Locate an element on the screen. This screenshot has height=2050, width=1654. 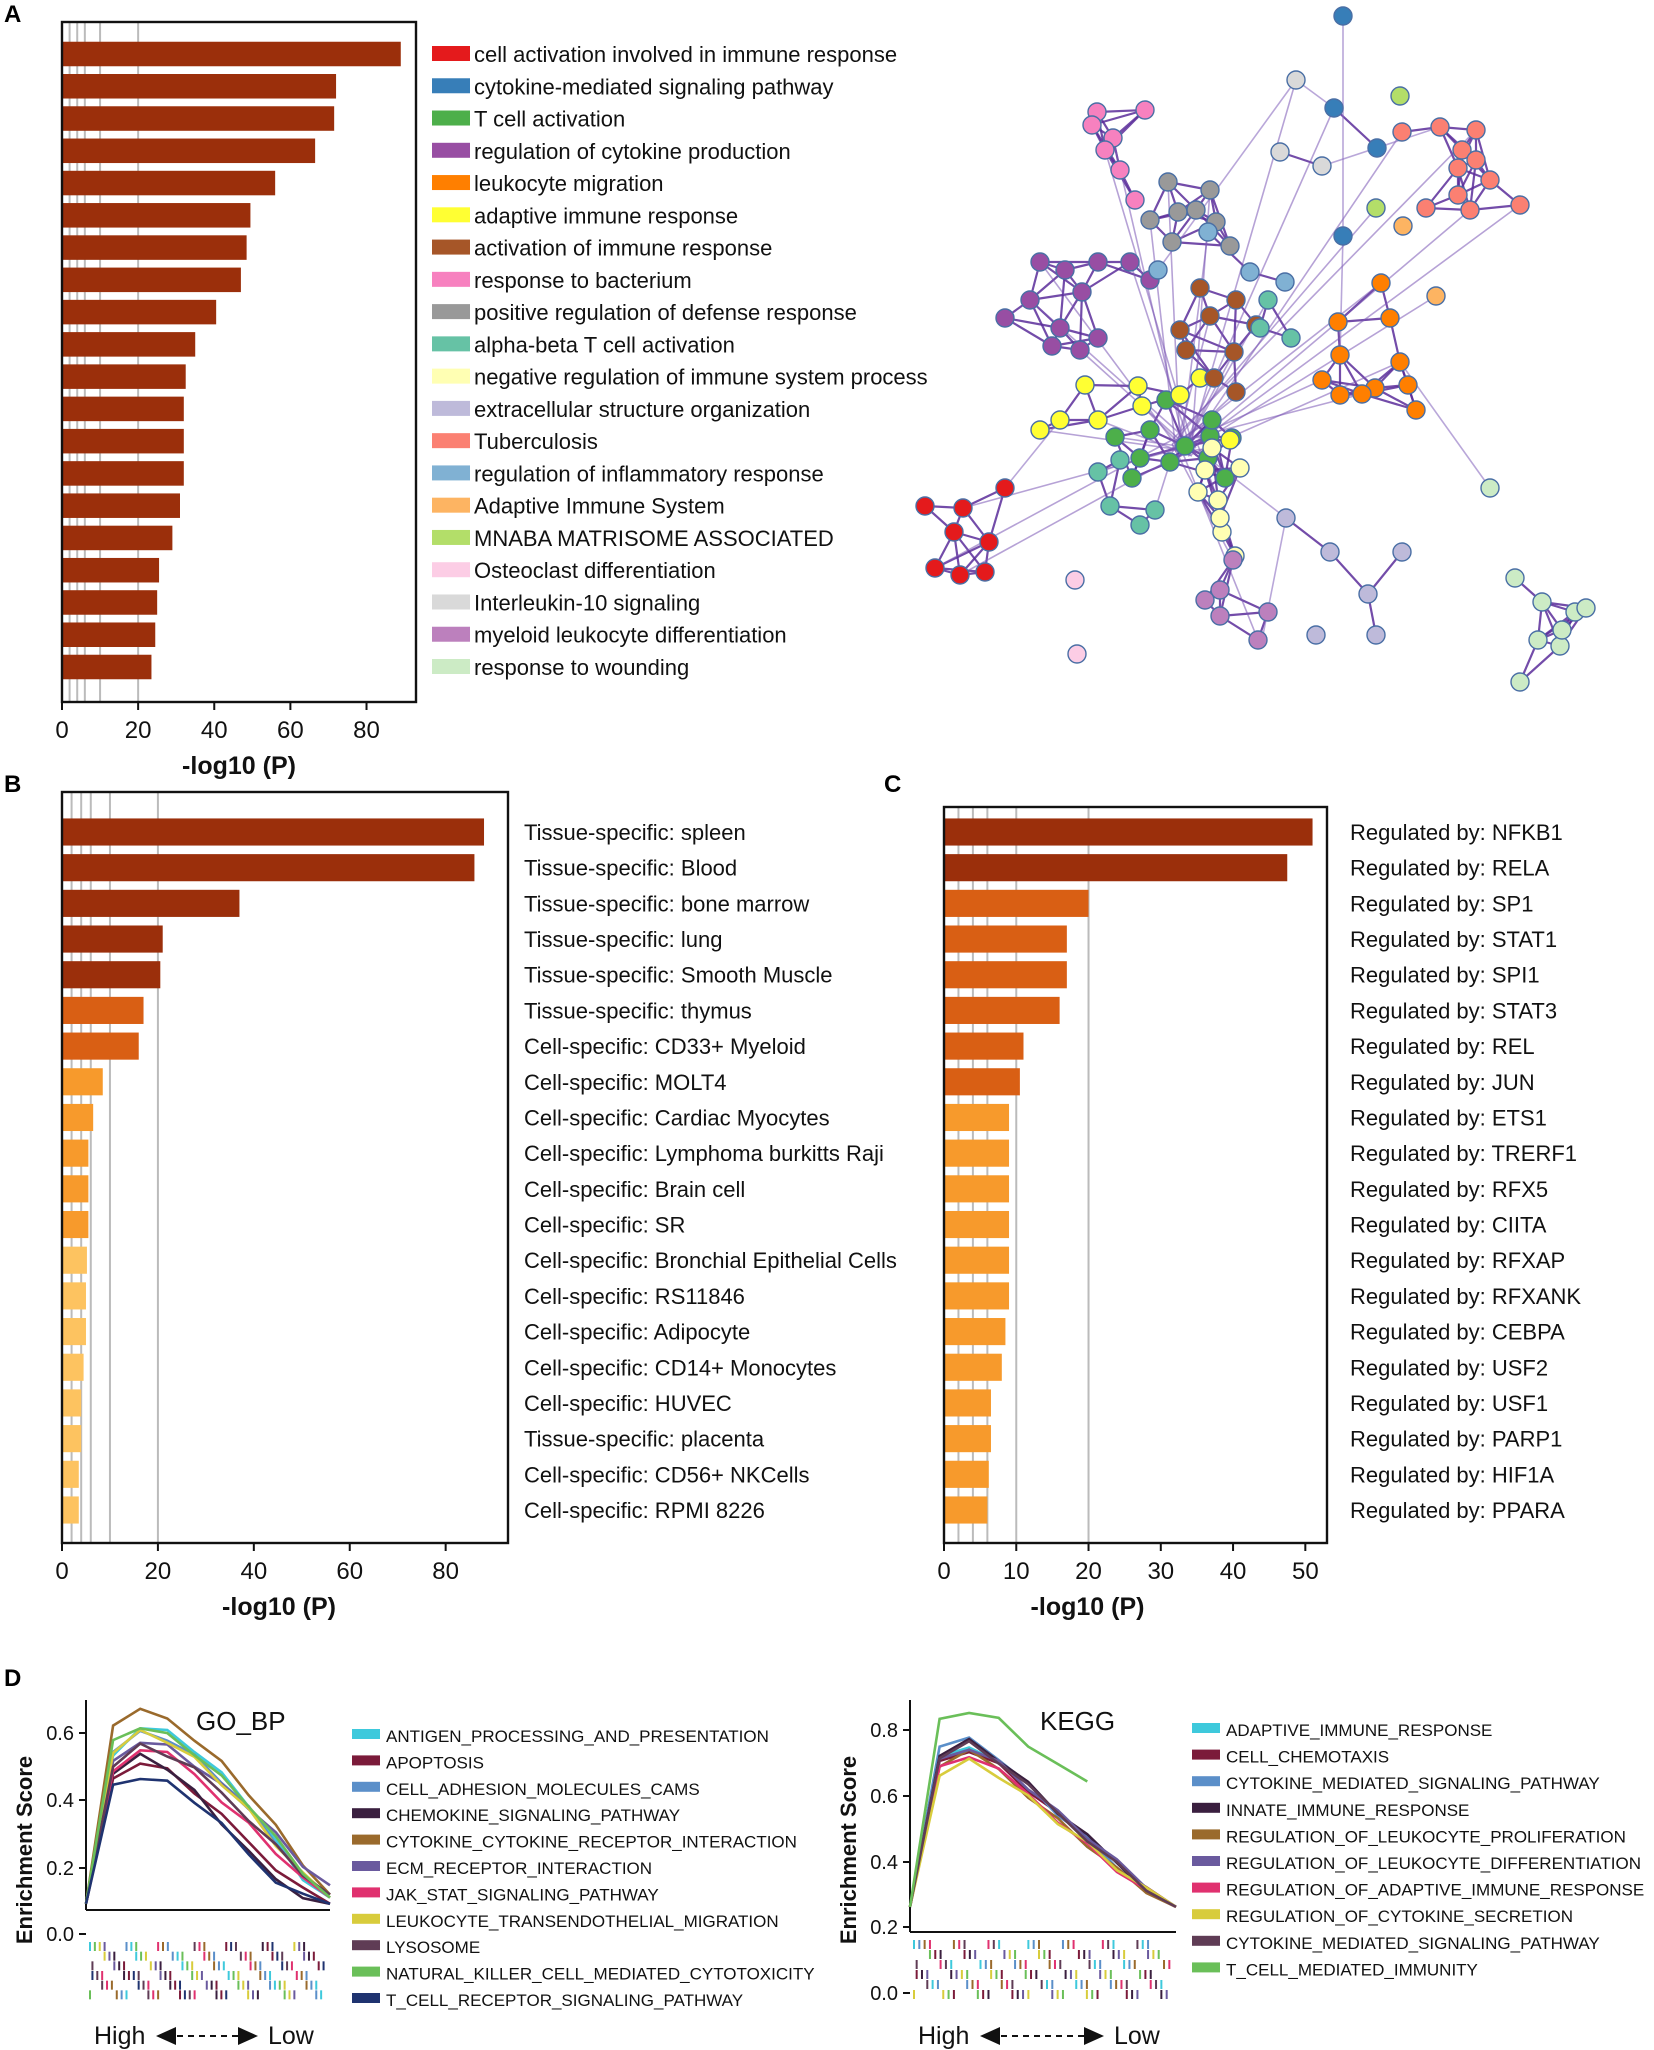
panel-label-a: A is located at coordinates (12, 14).